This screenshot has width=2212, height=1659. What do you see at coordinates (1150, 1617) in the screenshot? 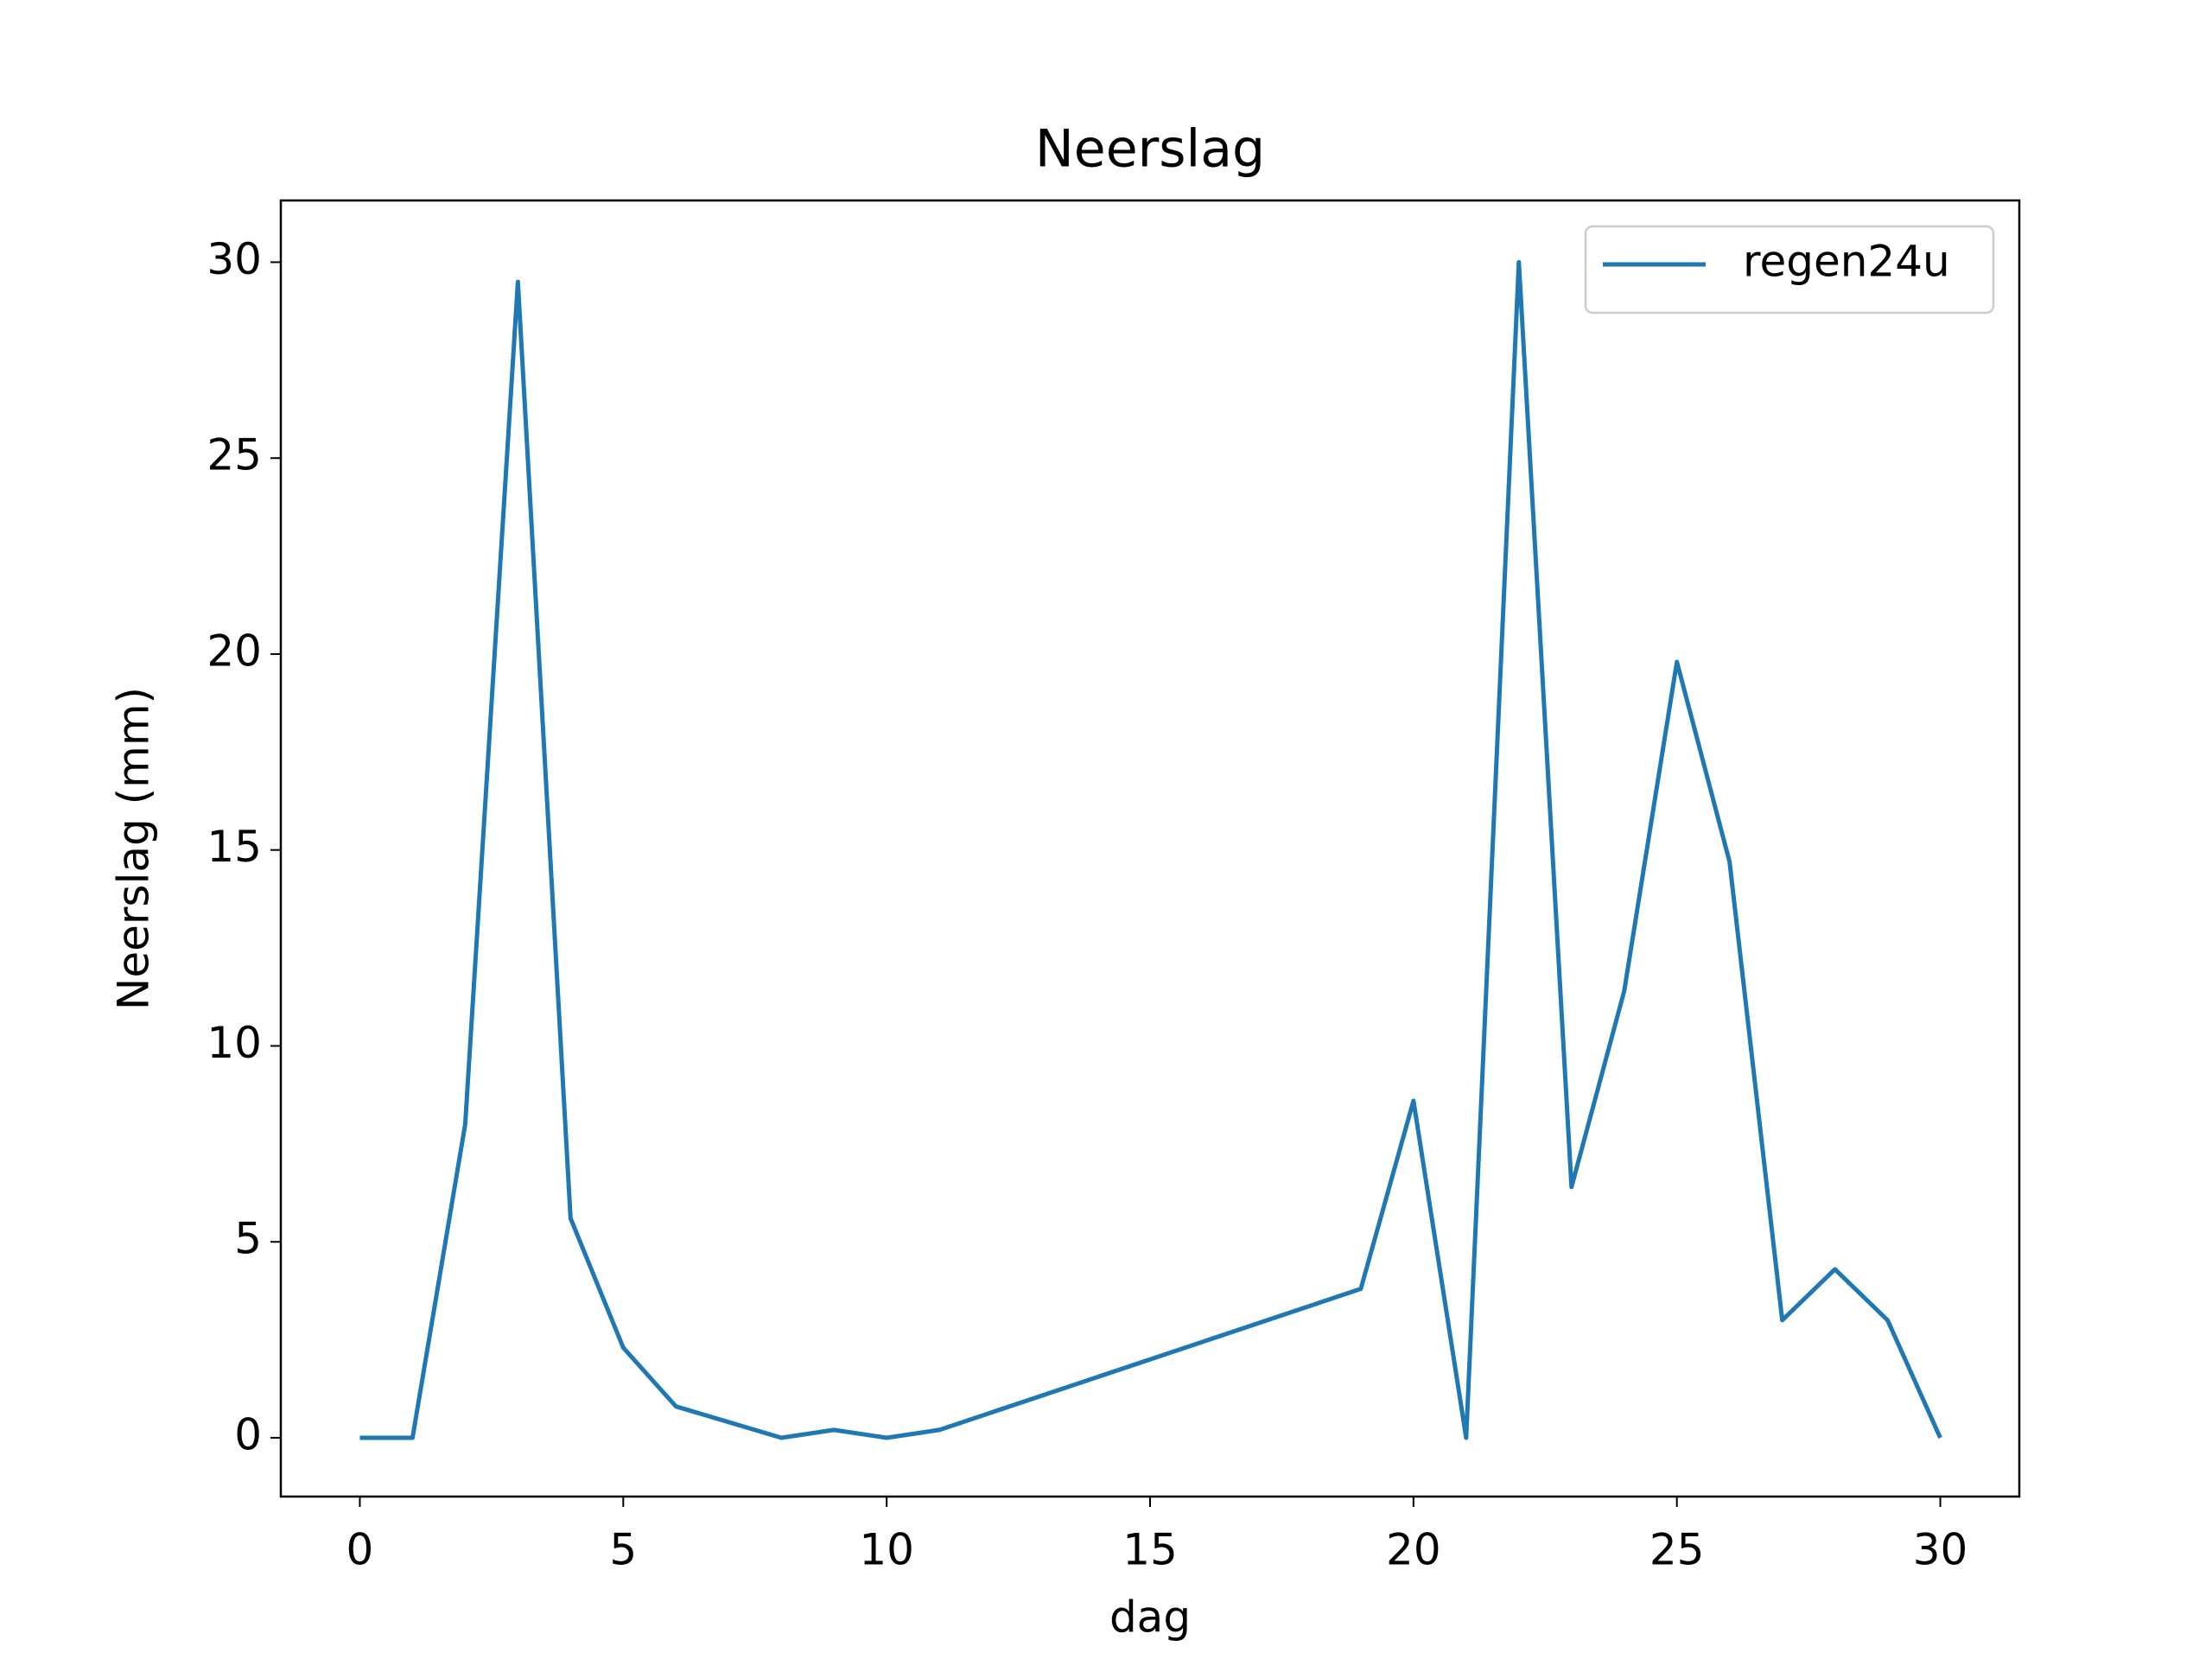
I see `x-axis-label: dag` at bounding box center [1150, 1617].